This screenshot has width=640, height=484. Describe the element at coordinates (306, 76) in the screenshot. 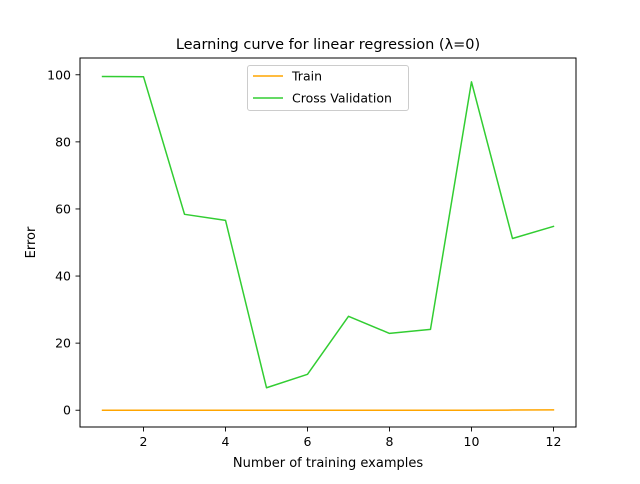

I see `legend-label-train: Train` at that location.